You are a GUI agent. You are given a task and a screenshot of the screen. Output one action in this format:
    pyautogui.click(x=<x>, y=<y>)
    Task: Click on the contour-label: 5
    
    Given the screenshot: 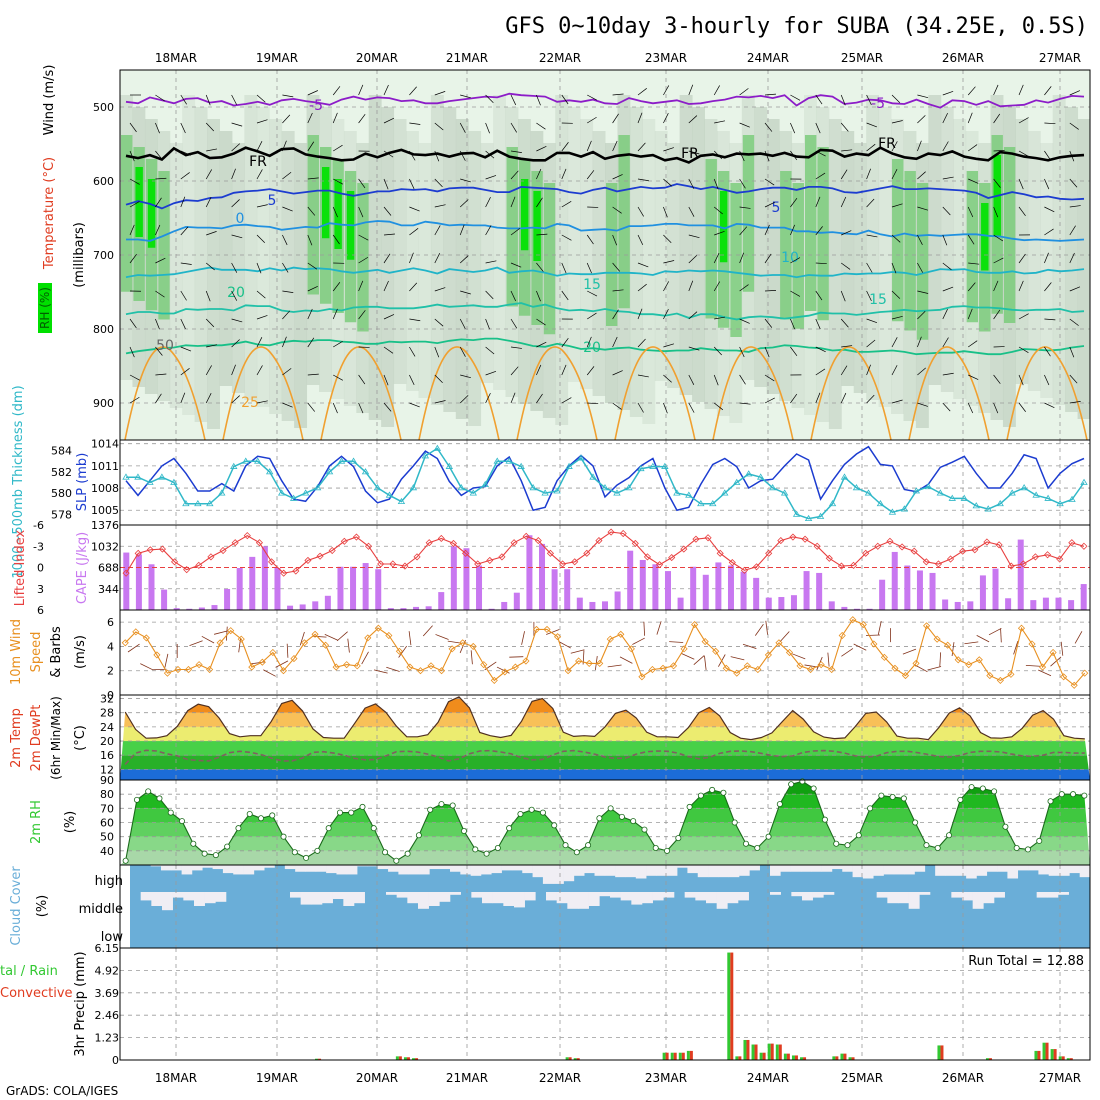 What is the action you would take?
    pyautogui.click(x=776, y=208)
    